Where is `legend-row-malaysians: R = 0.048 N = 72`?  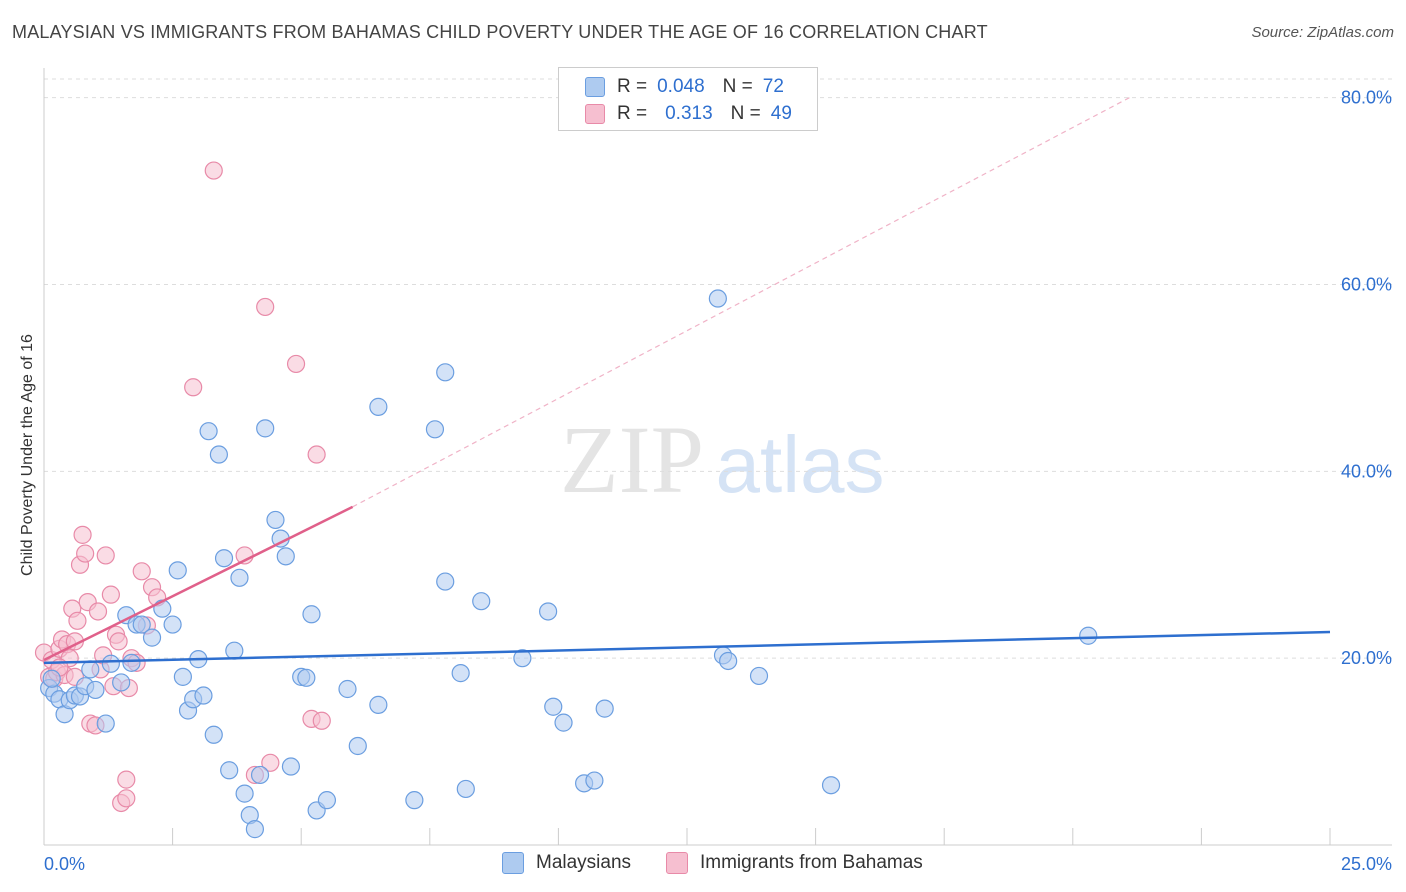
legend-row-malaysians: R = 0.048 N = 72 is located at coordinates (684, 87).